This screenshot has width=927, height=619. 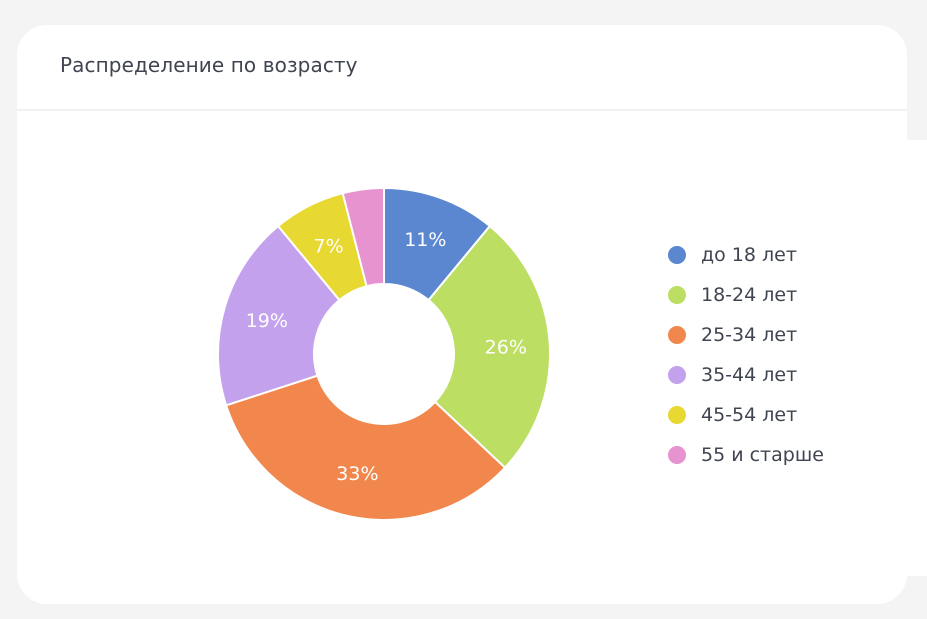 I want to click on legend-item-2: 25-34 лет, so click(x=746, y=335).